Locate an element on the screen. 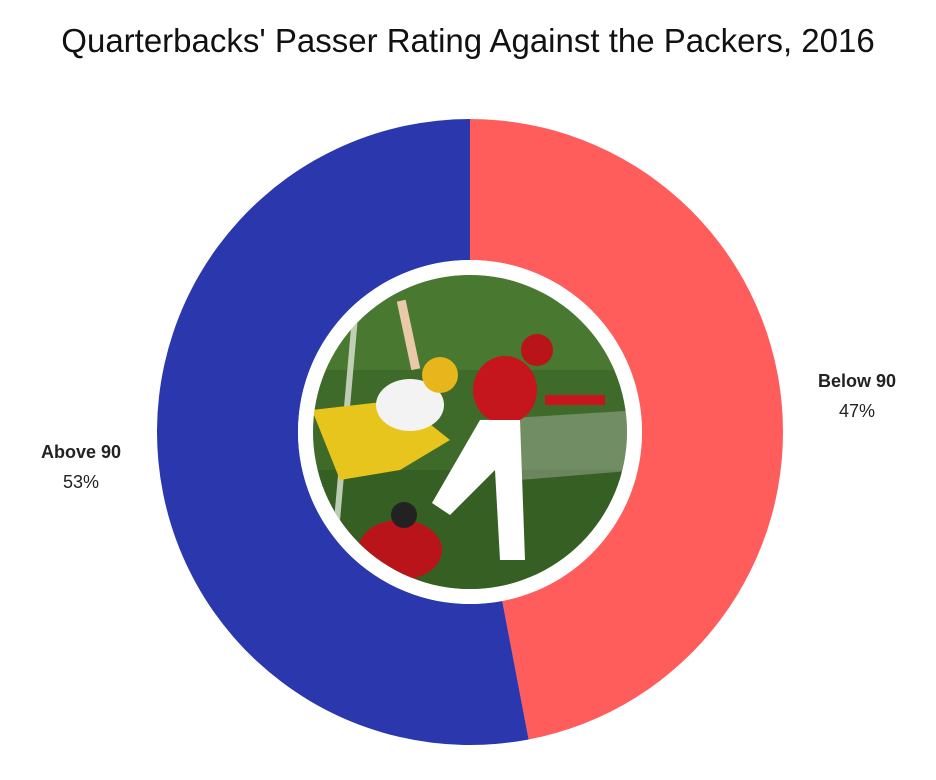  slice-label: Below 90 is located at coordinates (857, 381).